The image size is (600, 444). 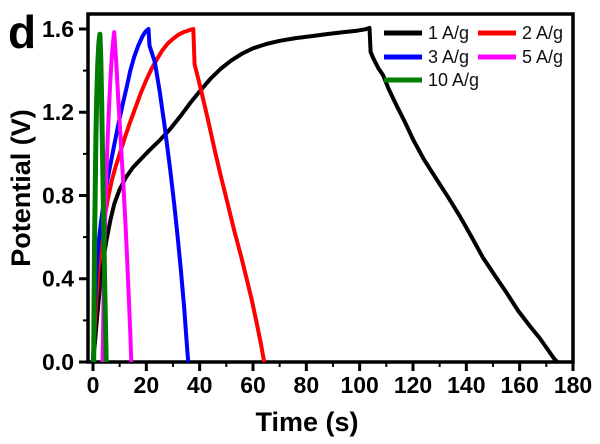 I want to click on legend-label: 10 A/g, so click(x=453, y=80).